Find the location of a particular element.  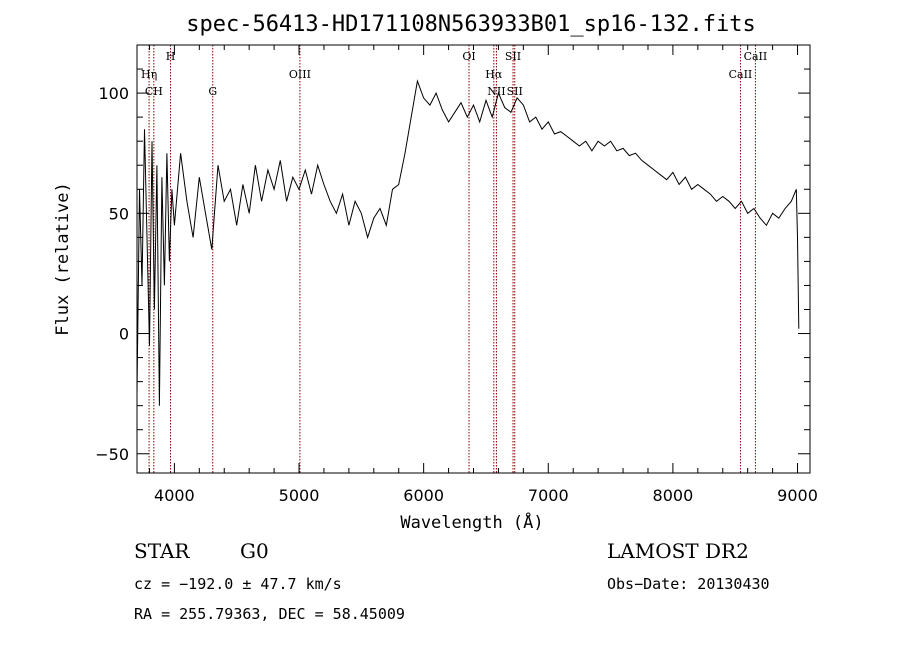

x-tick-label: 7000 is located at coordinates (548, 495).